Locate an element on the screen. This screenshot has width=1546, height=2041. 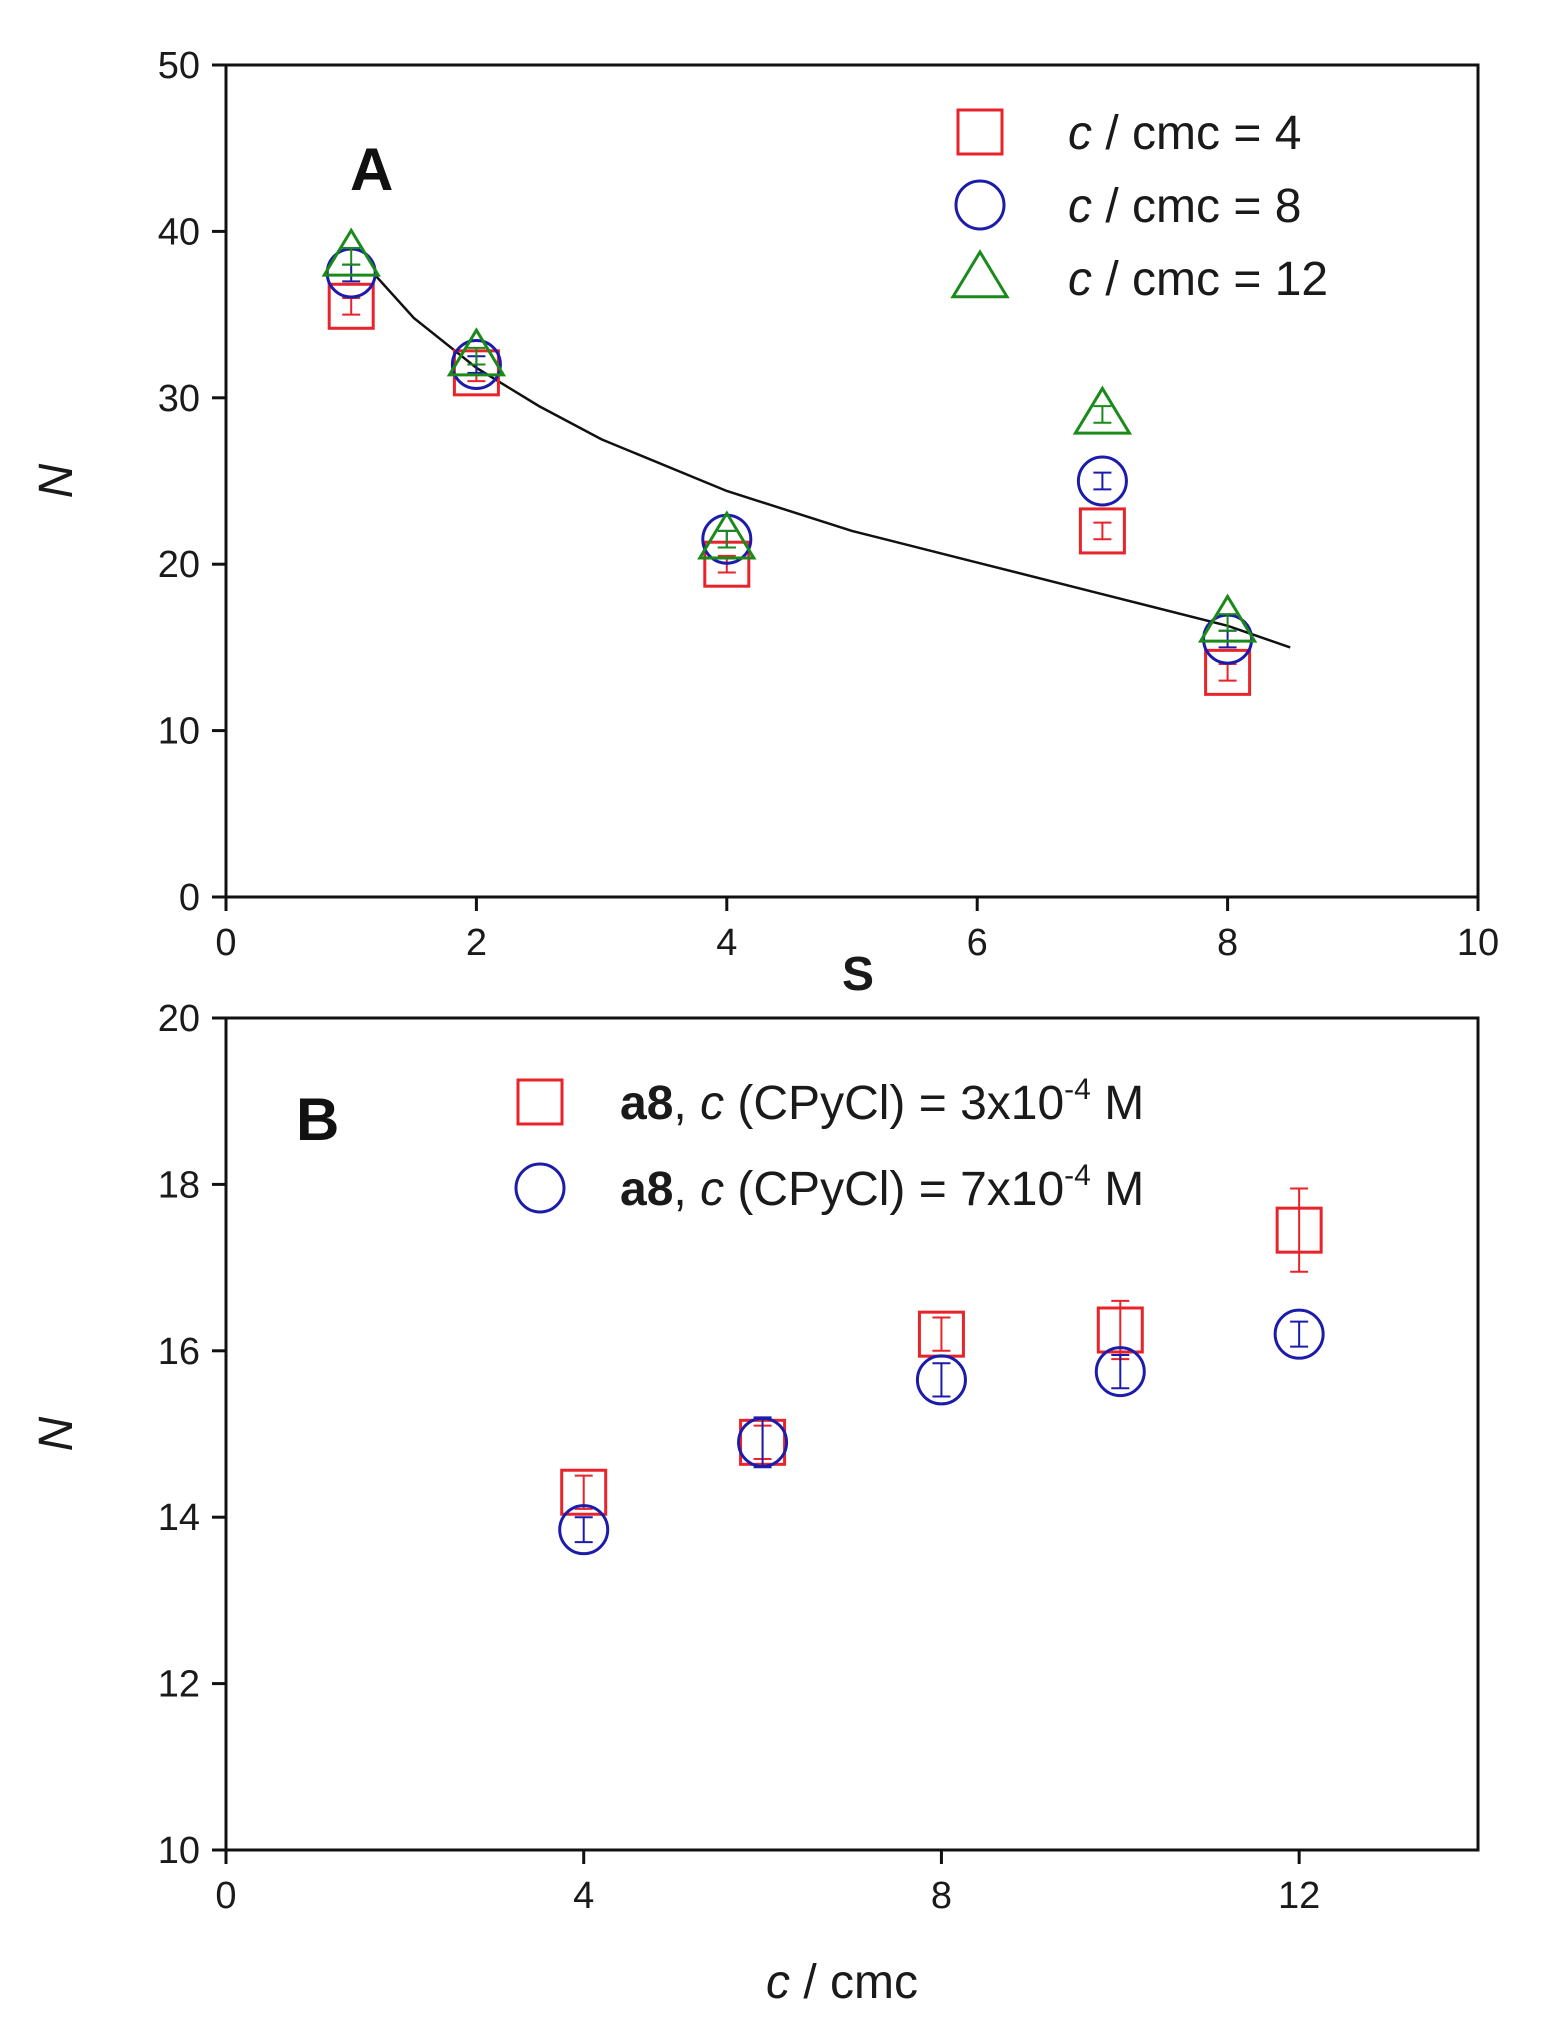
panel-letter: B is located at coordinates (317, 1119).